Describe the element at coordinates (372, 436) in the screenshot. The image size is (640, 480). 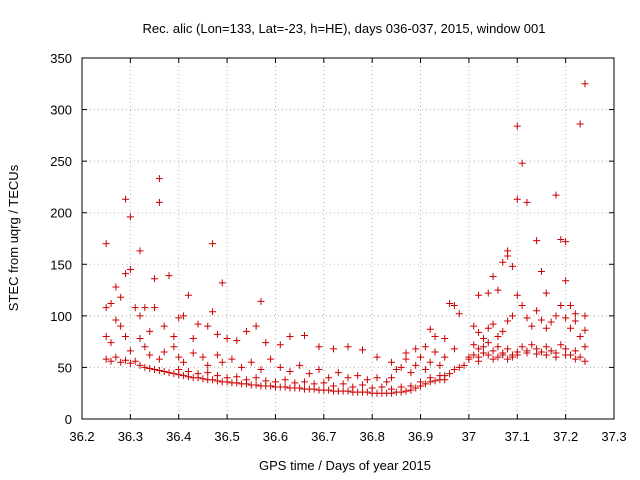
I see `x-tick-label: 36.8` at that location.